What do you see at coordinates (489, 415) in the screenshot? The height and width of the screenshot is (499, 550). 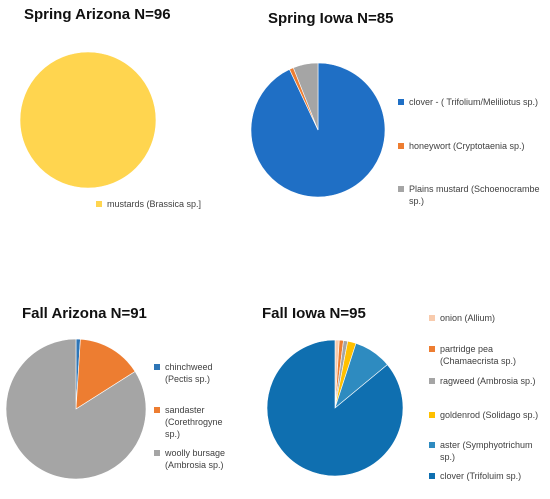 I see `legend-label: goldenrod (Solidago sp.)` at bounding box center [489, 415].